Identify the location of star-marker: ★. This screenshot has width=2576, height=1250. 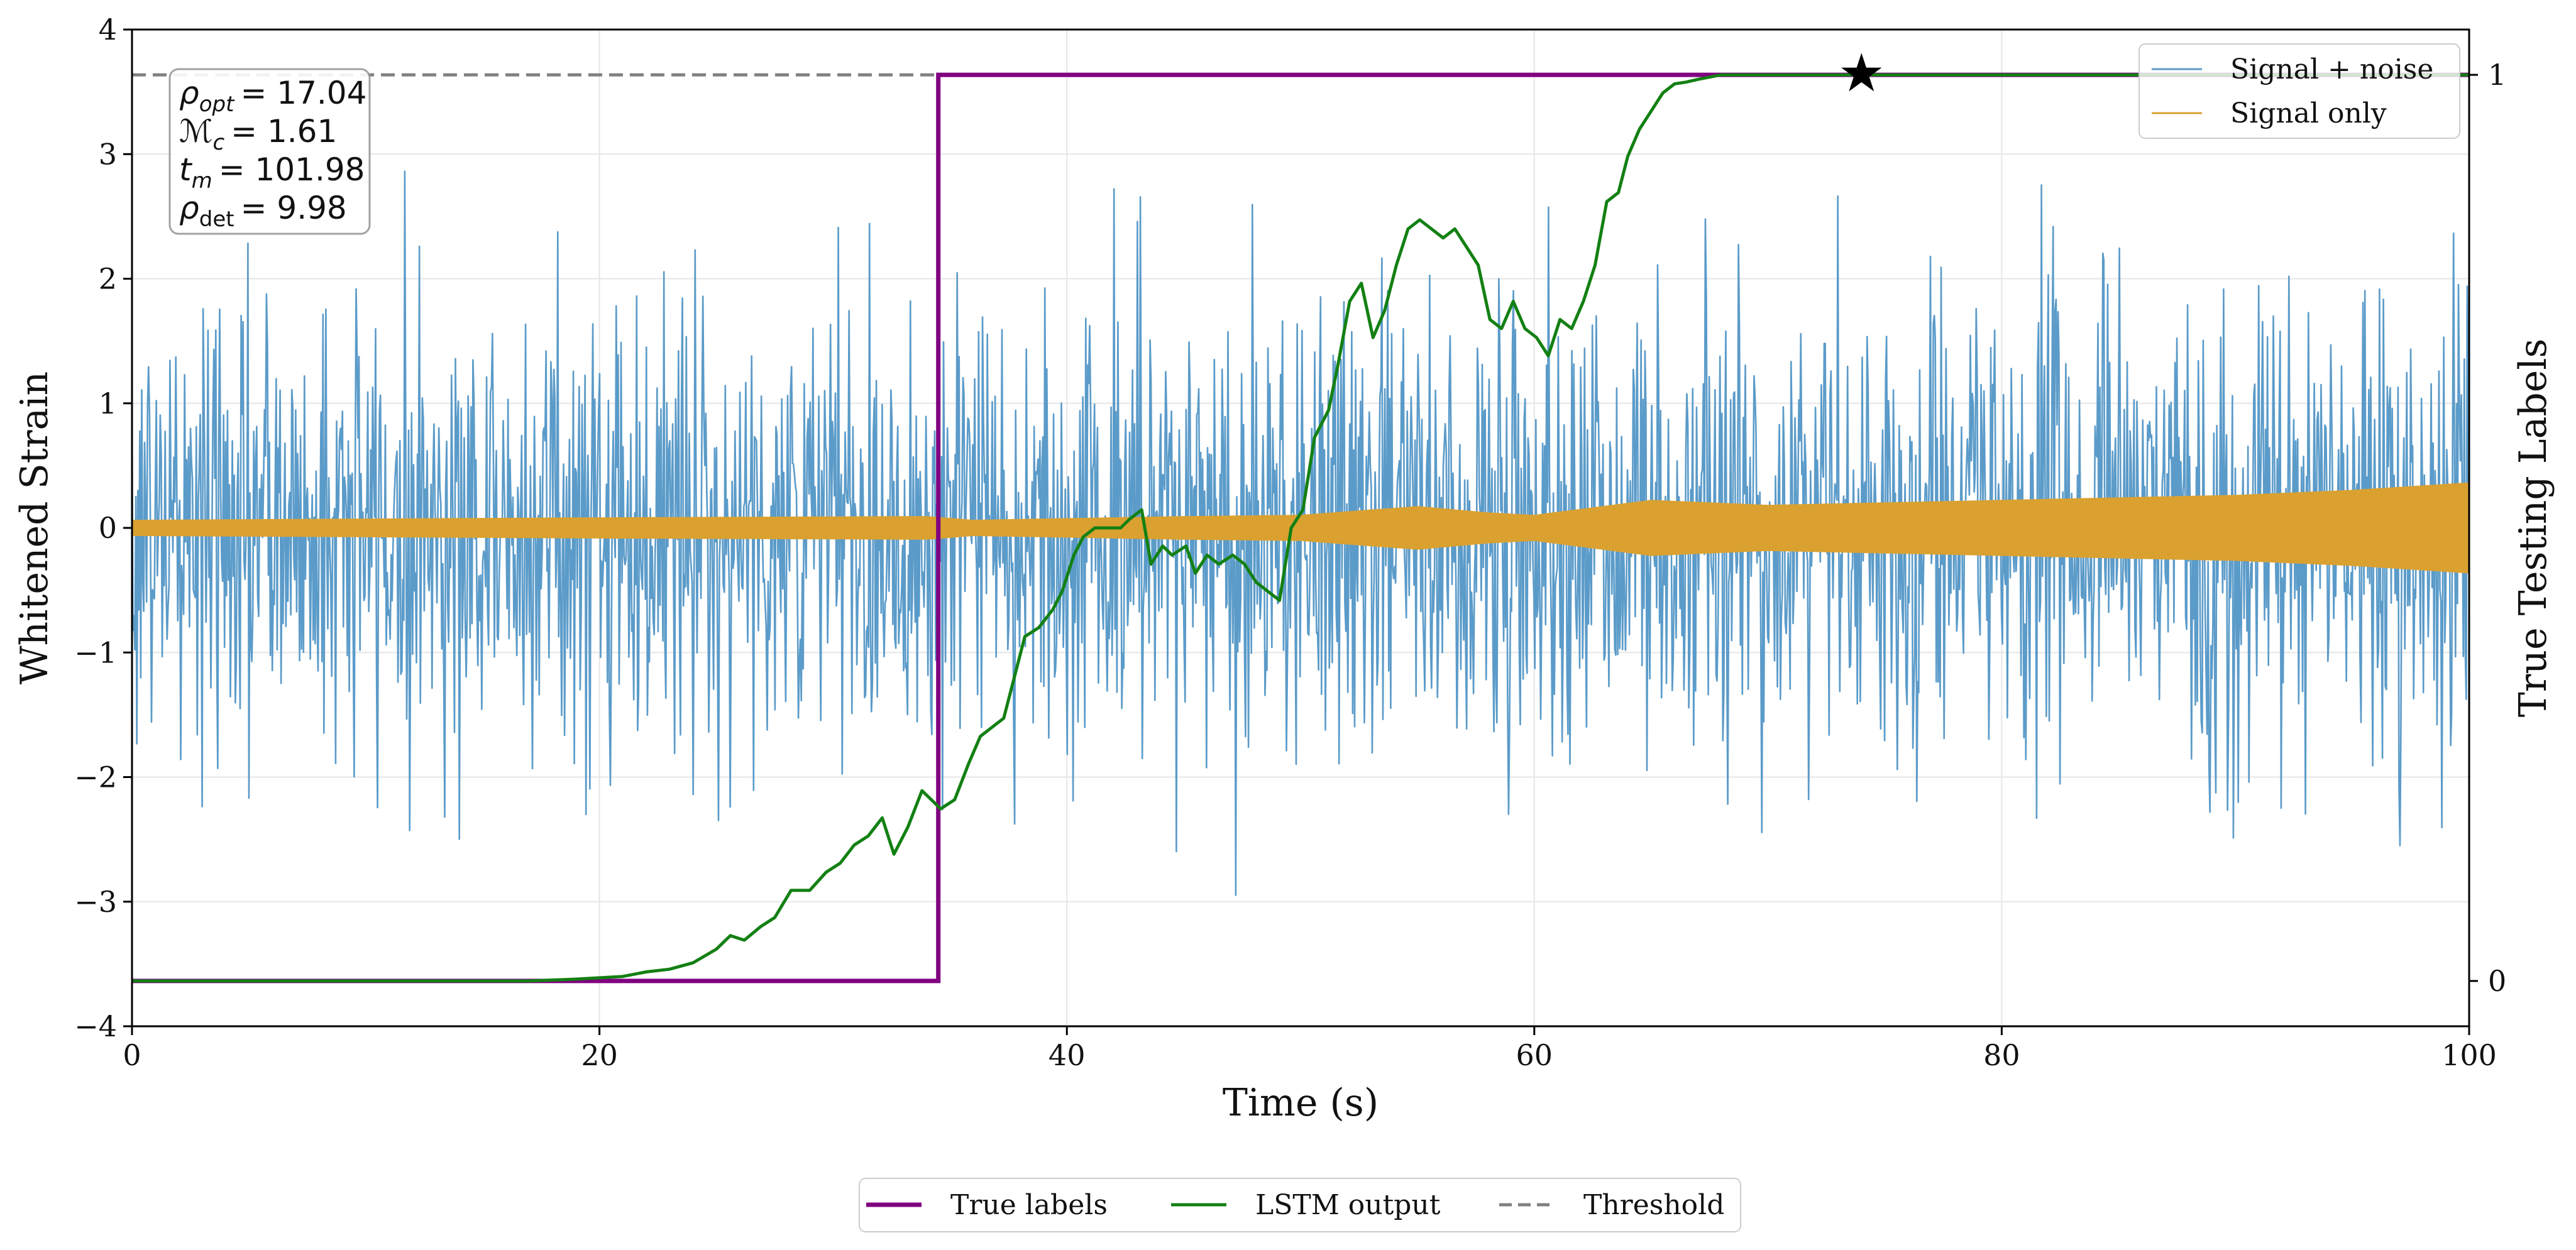
(1862, 73).